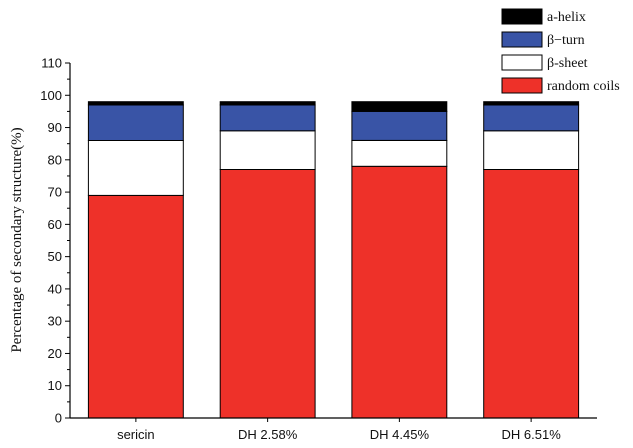  I want to click on y-tick-label: 60, so click(55, 224).